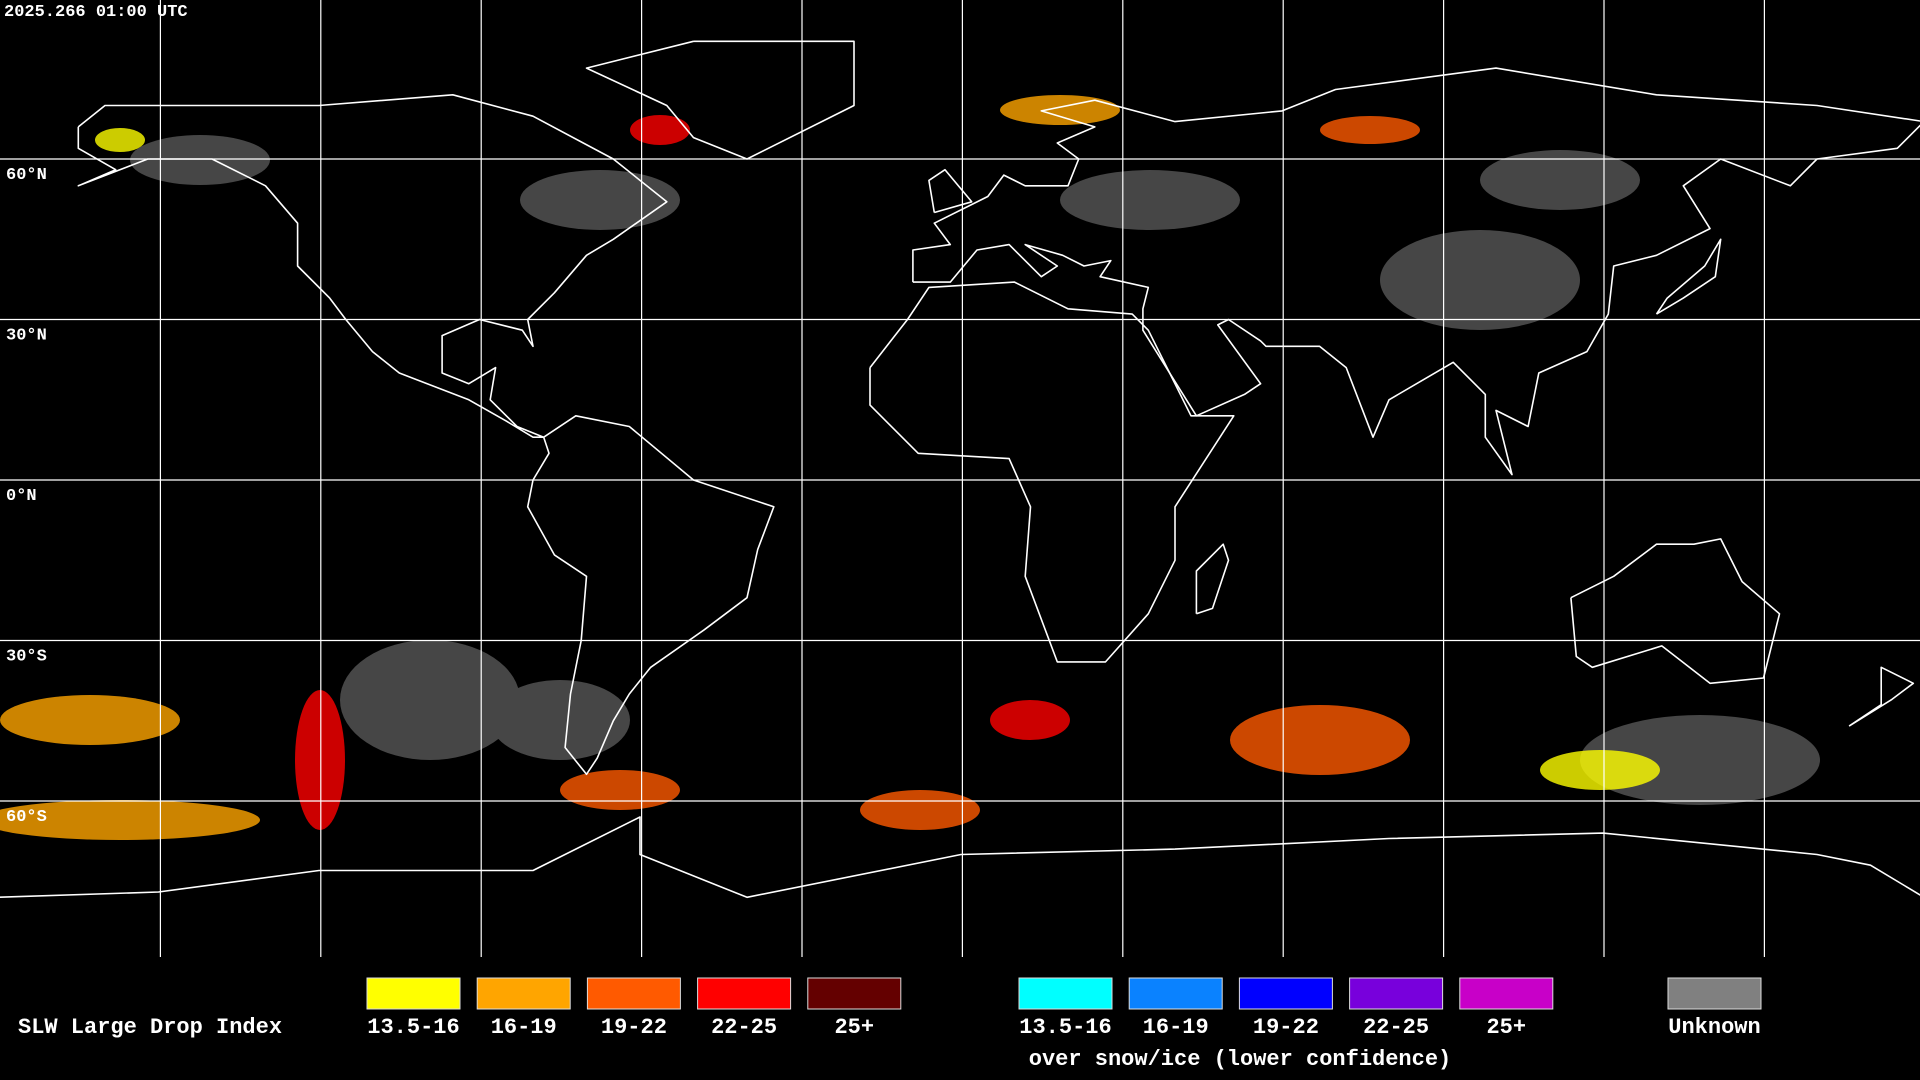 The height and width of the screenshot is (1080, 1920). I want to click on lat-label: 60°N, so click(26, 175).